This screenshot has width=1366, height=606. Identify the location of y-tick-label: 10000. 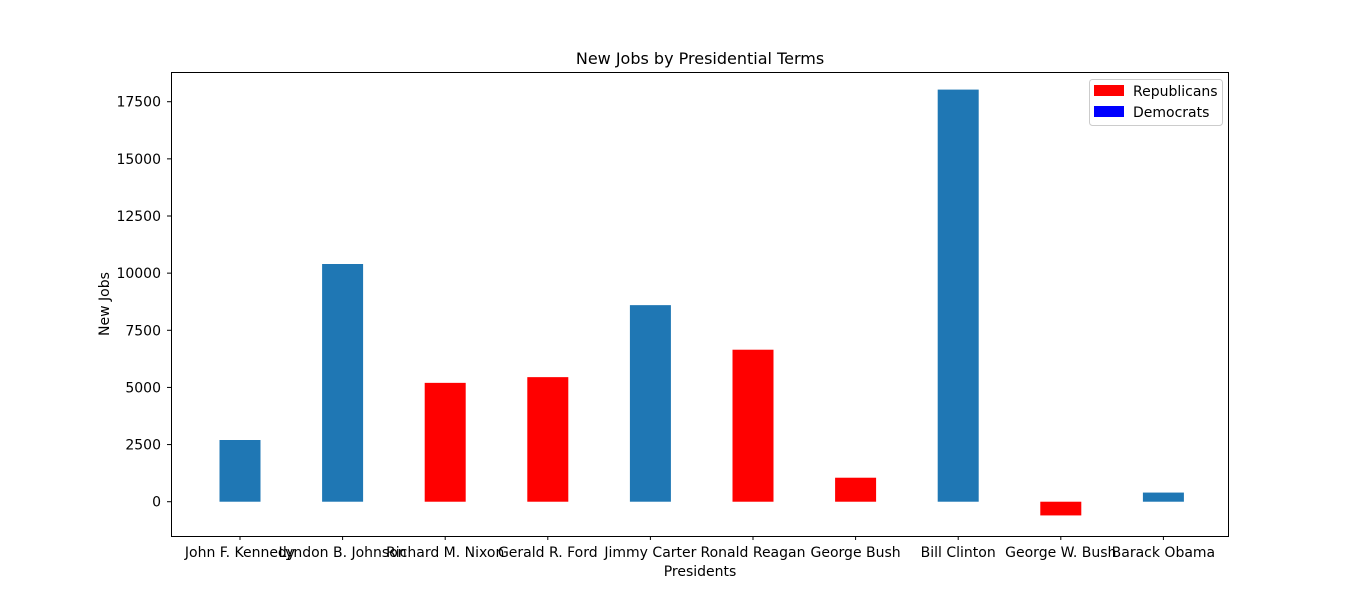
(138, 274).